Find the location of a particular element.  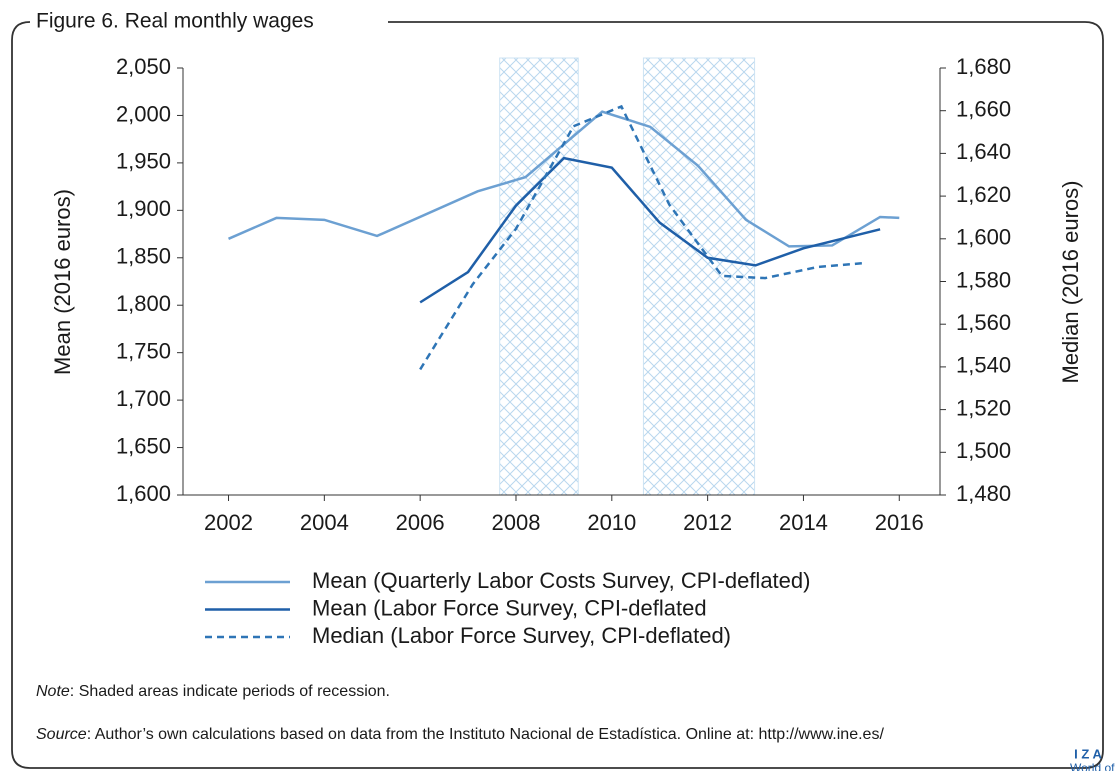

y-tick-label: 2,050 is located at coordinates (143, 66).